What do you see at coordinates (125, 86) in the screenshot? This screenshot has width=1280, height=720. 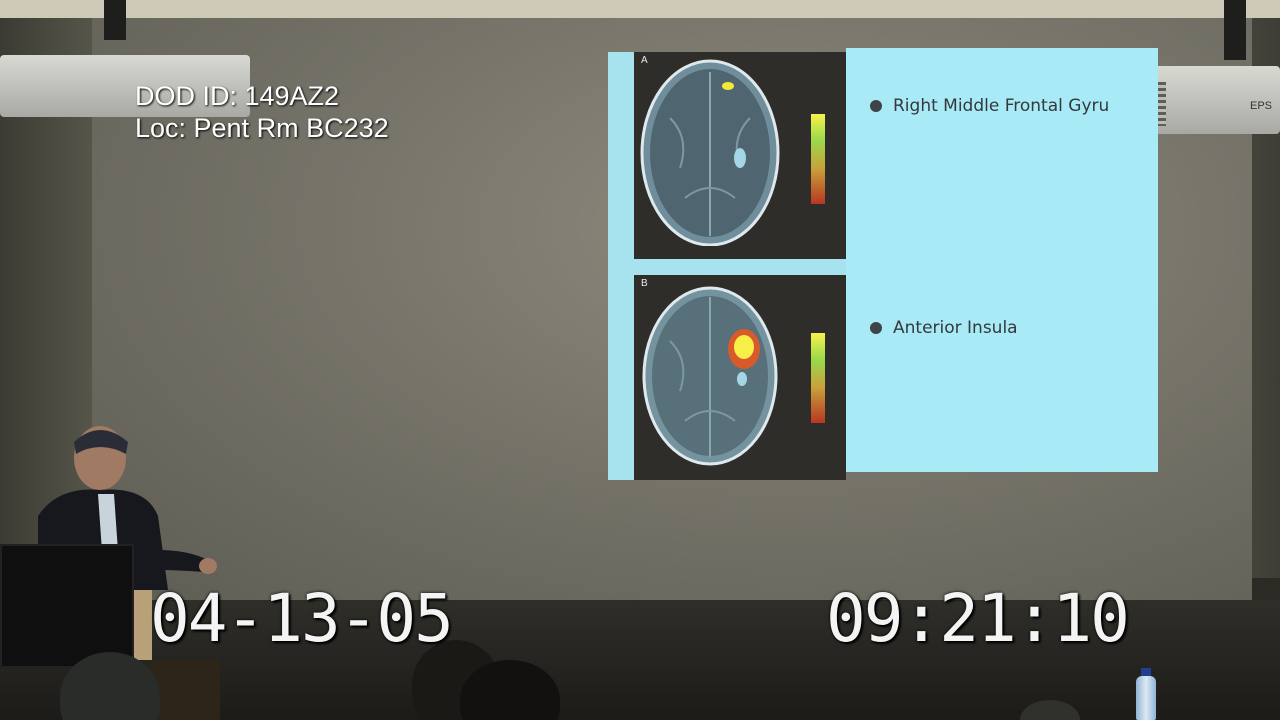 I see `ceiling-projector-left` at bounding box center [125, 86].